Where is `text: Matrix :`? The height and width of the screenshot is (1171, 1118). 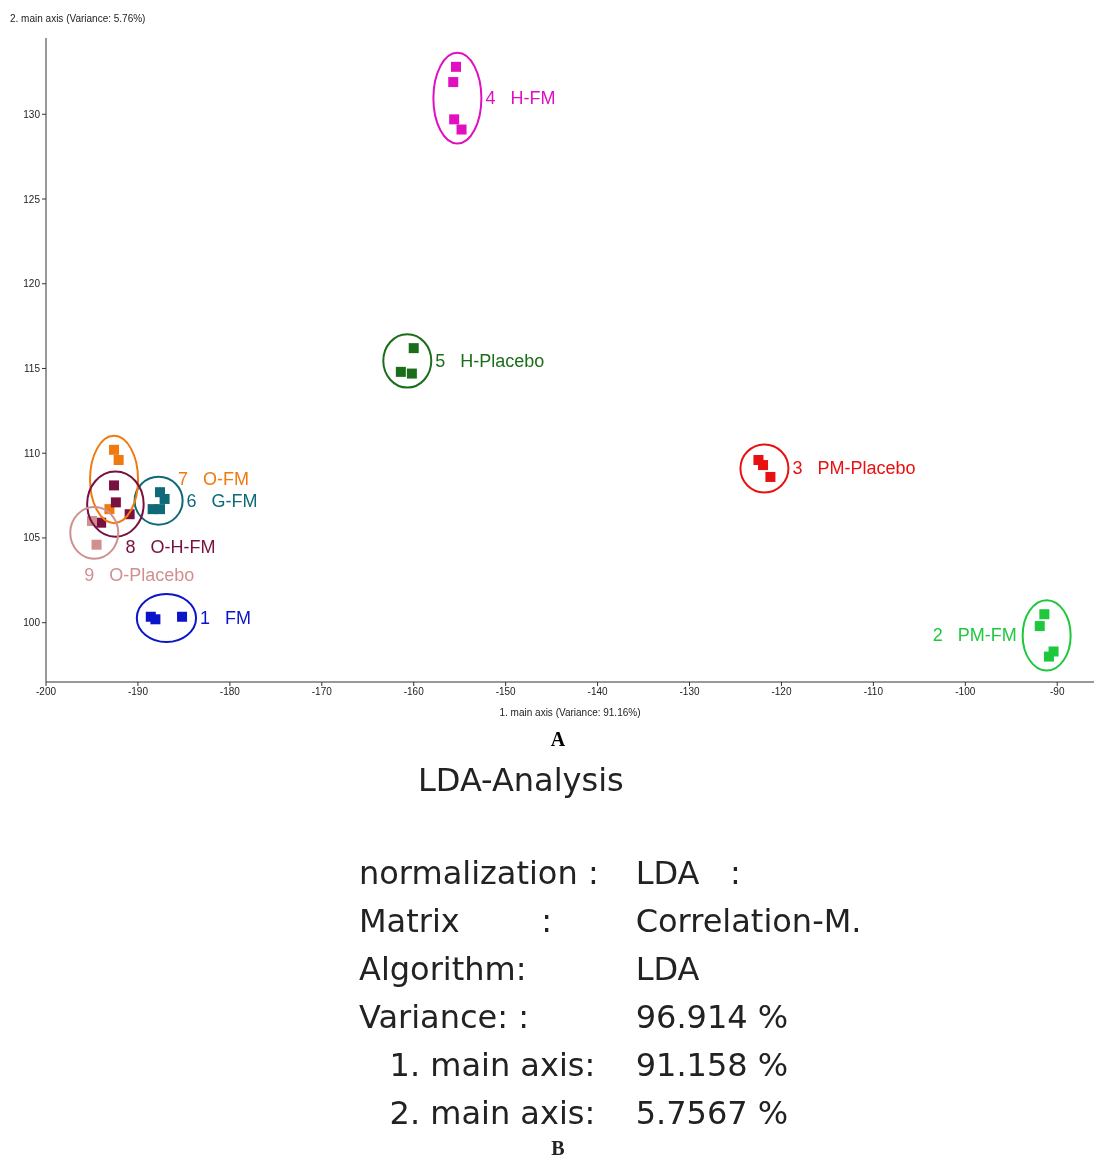 text: Matrix : is located at coordinates (455, 921).